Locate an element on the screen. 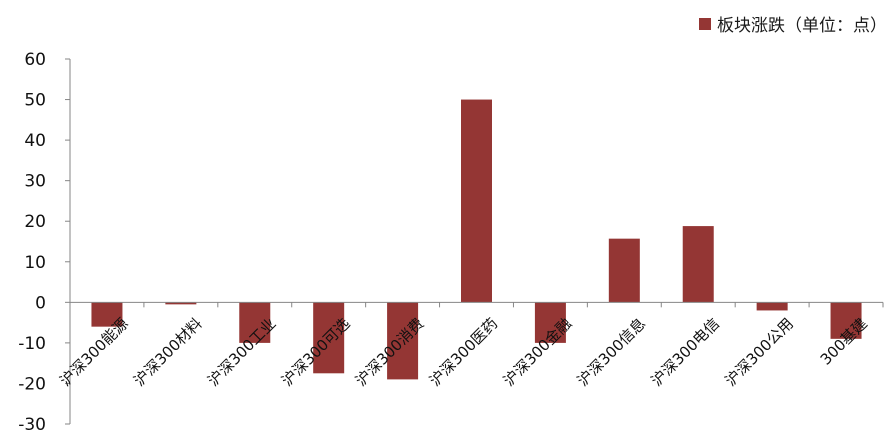  x-tick-label: 沪深300材料 is located at coordinates (167, 351).